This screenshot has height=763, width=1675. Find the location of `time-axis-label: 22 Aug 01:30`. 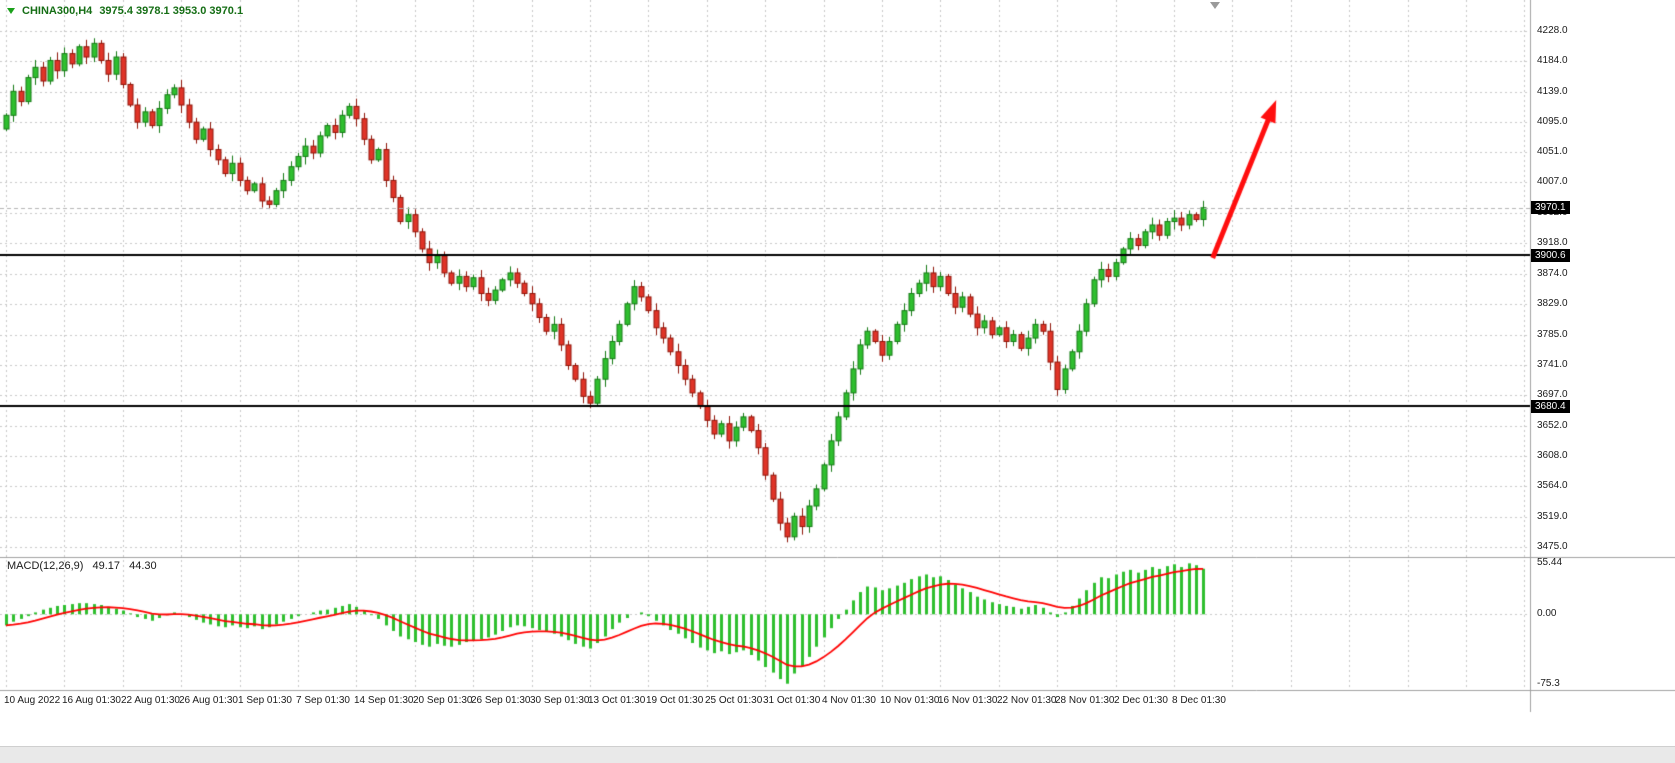

time-axis-label: 22 Aug 01:30 is located at coordinates (150, 700).